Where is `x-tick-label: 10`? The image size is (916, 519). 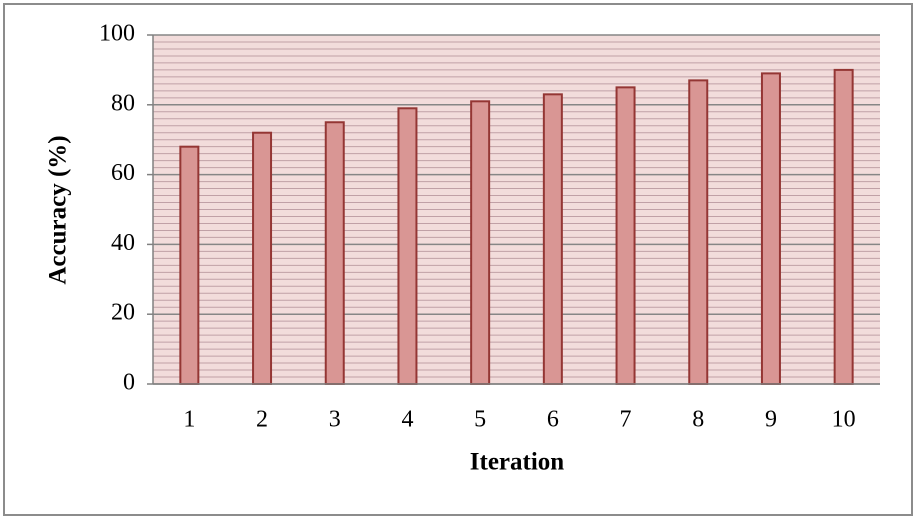
x-tick-label: 10 is located at coordinates (844, 420).